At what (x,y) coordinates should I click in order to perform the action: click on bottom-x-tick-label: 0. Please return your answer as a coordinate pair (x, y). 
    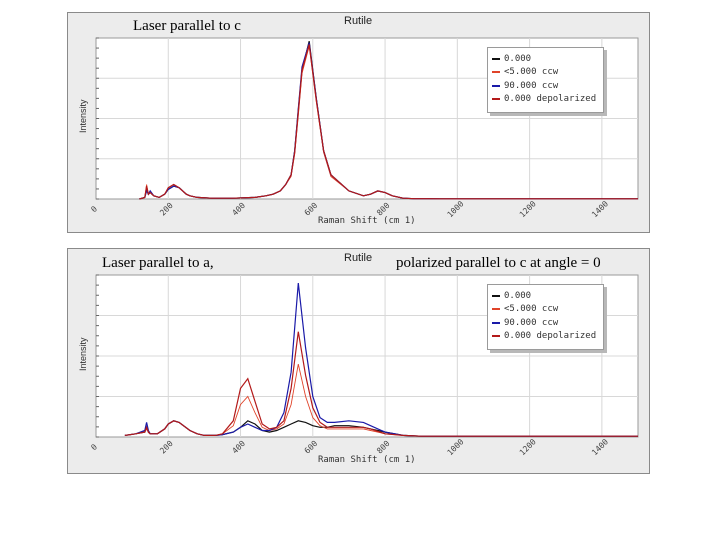
    Looking at the image, I should click on (94, 447).